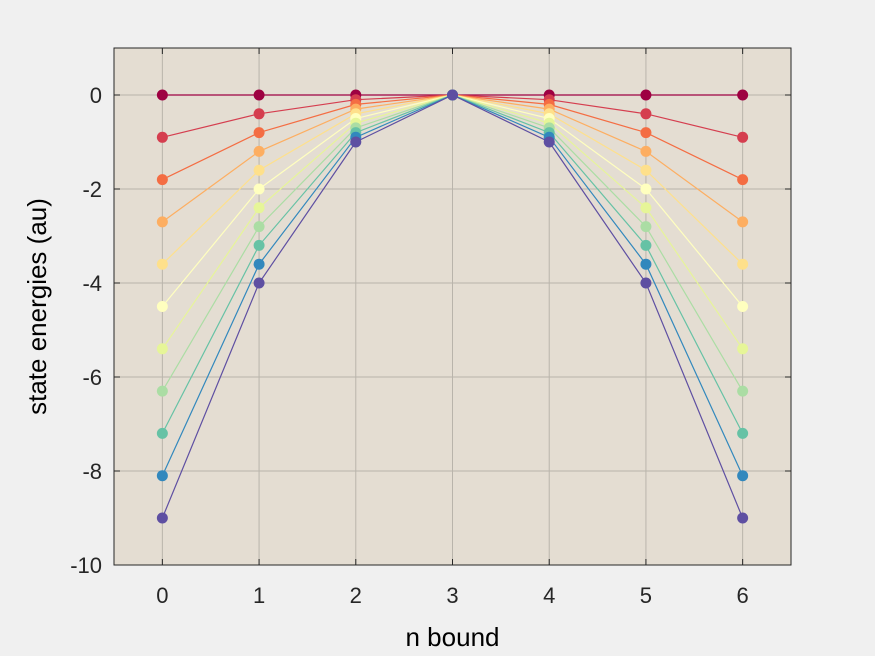 Image resolution: width=875 pixels, height=656 pixels. I want to click on x-tick-label: 6, so click(743, 595).